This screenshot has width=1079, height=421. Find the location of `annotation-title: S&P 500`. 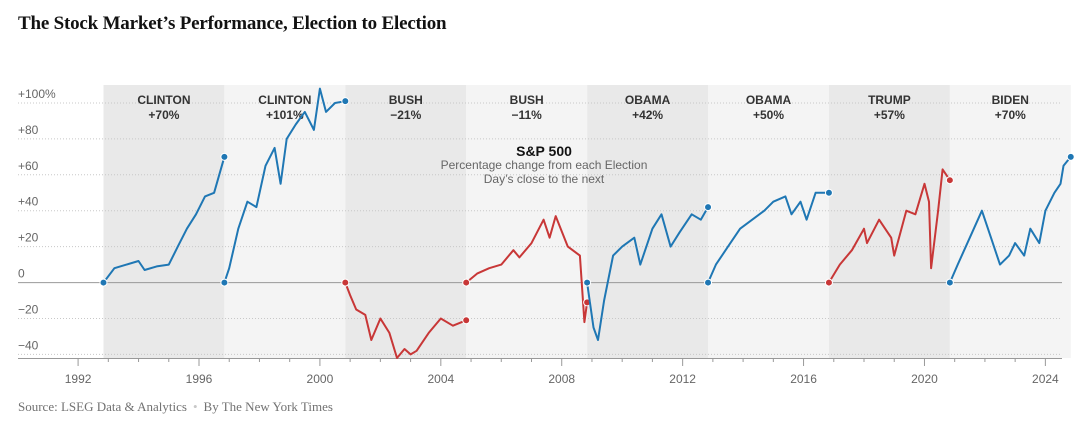

annotation-title: S&P 500 is located at coordinates (544, 151).